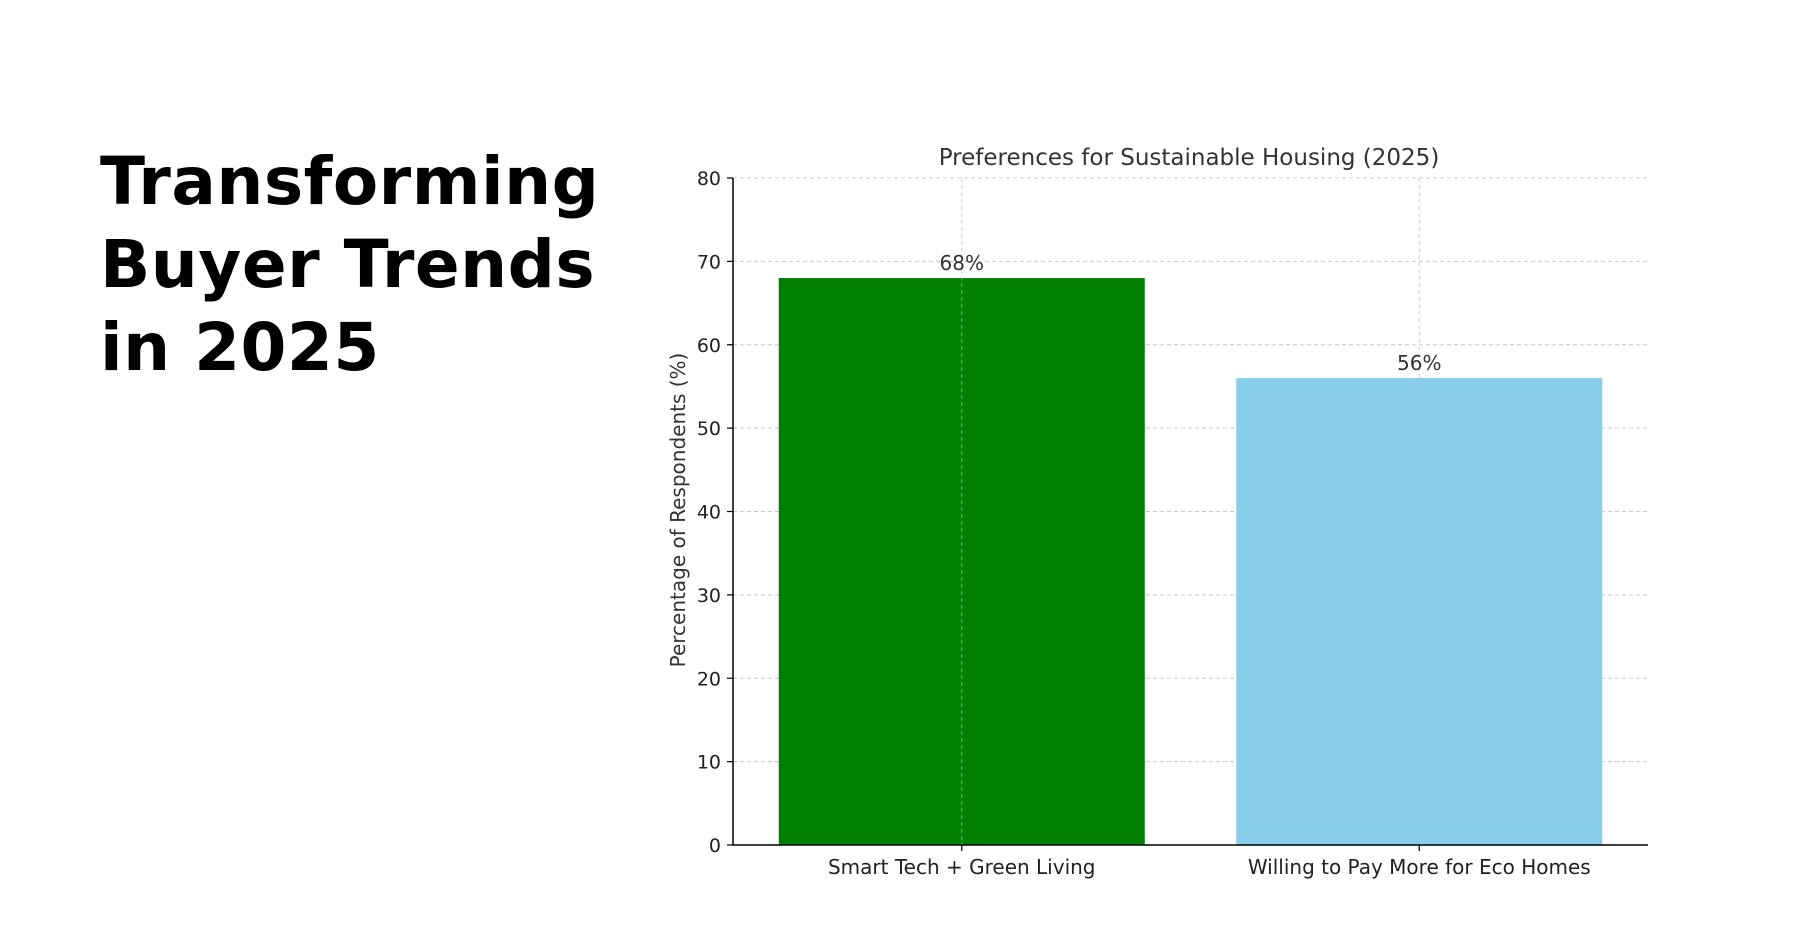 This screenshot has width=1800, height=945. Describe the element at coordinates (1419, 867) in the screenshot. I see `x-tick-label: Willing to Pay More for Eco Homes` at that location.